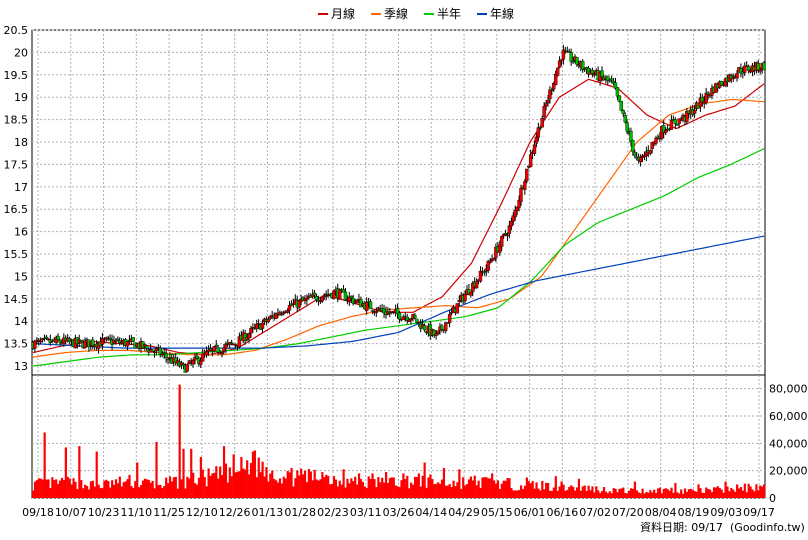 The image size is (808, 540). Describe the element at coordinates (71, 512) in the screenshot. I see `x-tick-1: 10/07` at that location.